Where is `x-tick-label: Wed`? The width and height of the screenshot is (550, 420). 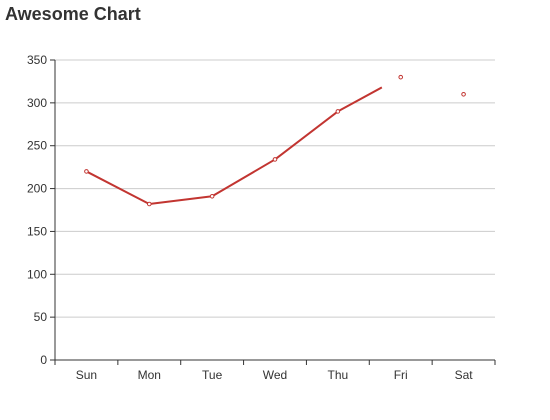
x-tick-label: Wed is located at coordinates (275, 375).